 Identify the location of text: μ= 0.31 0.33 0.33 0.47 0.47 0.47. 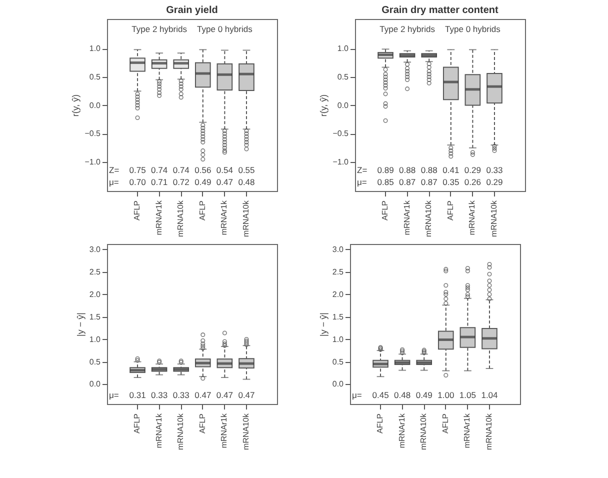
(182, 395).